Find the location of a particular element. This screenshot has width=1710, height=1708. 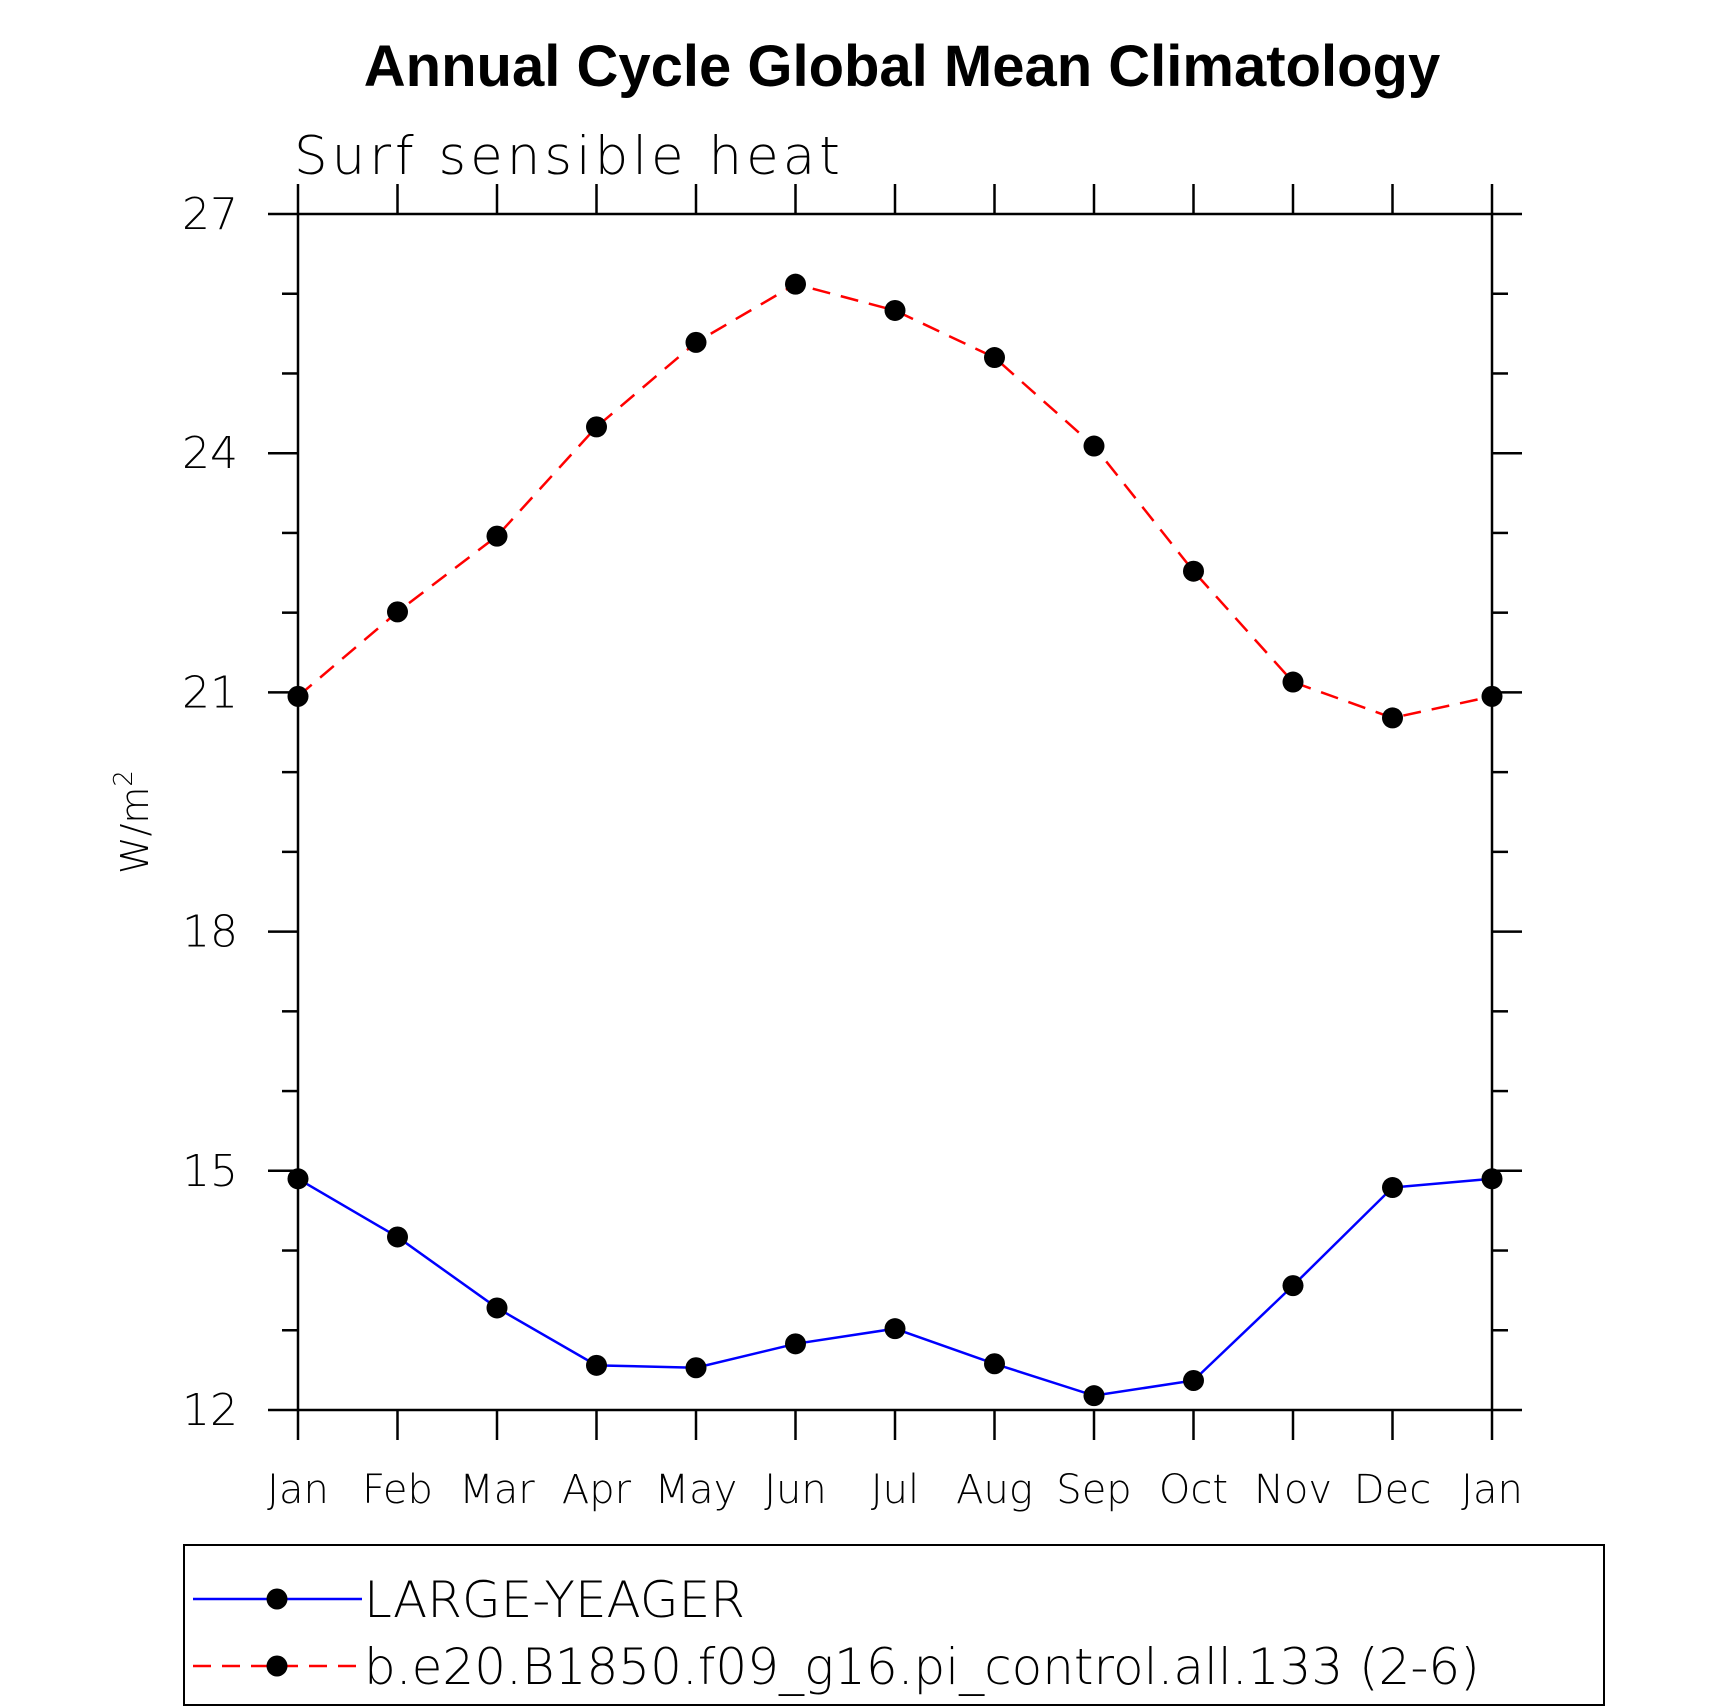

x-tick-label: May is located at coordinates (696, 1490).